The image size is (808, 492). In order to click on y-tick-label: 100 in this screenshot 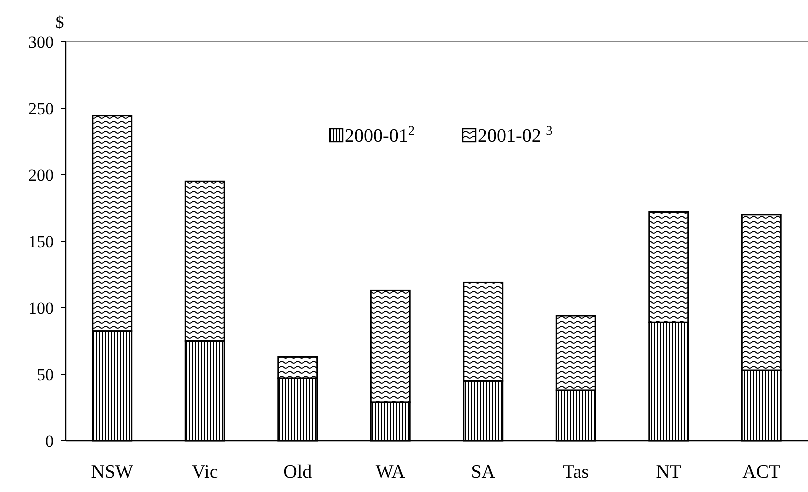, I will do `click(41, 308)`.